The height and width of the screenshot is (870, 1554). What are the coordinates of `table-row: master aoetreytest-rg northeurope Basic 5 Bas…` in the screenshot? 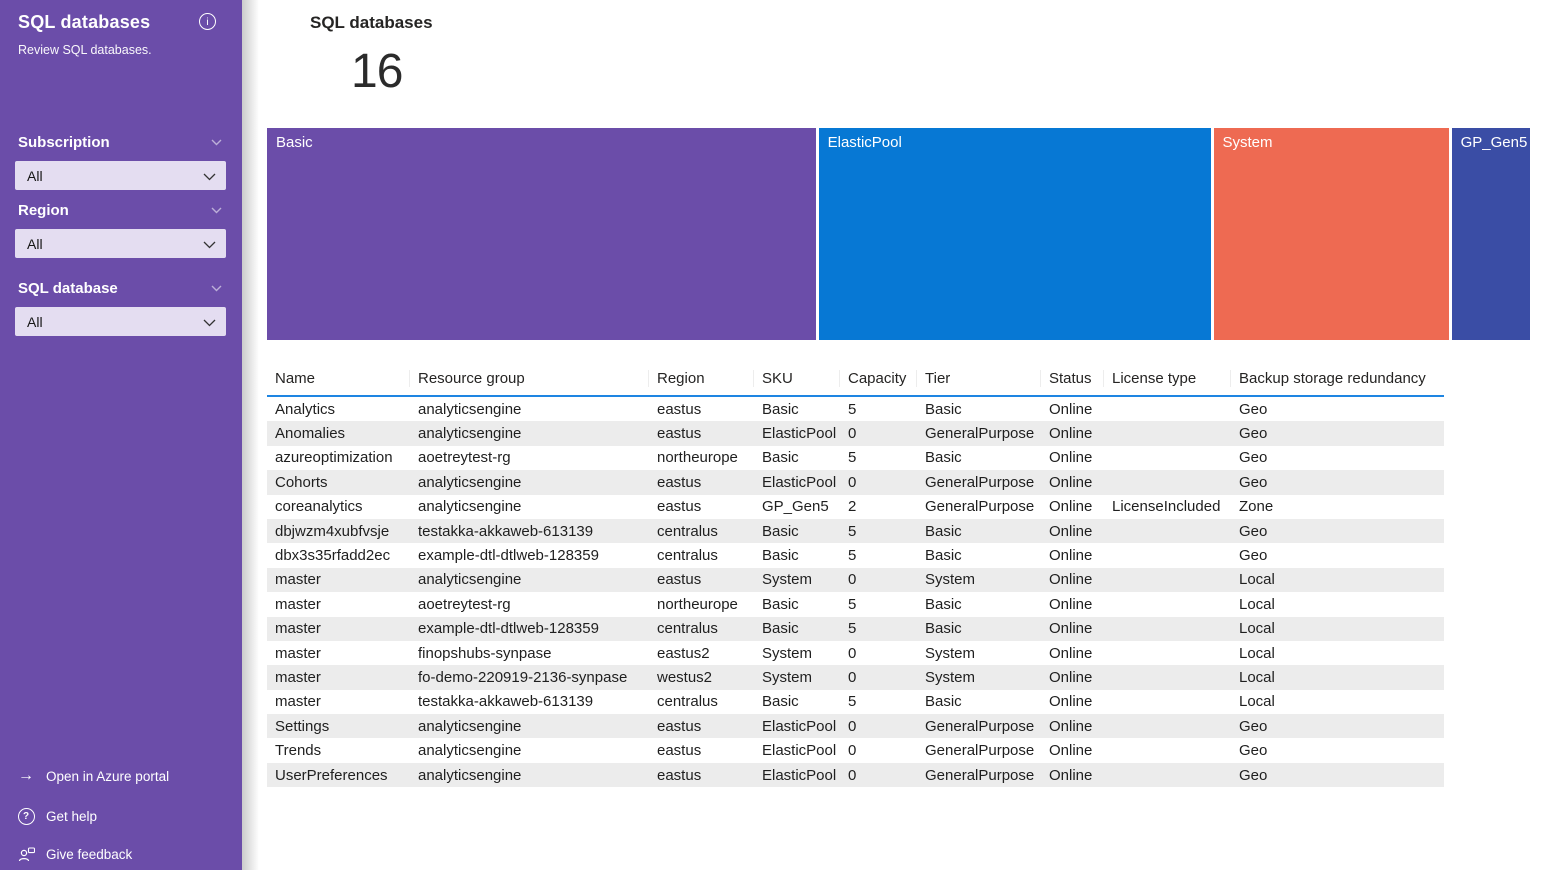 It's located at (855, 604).